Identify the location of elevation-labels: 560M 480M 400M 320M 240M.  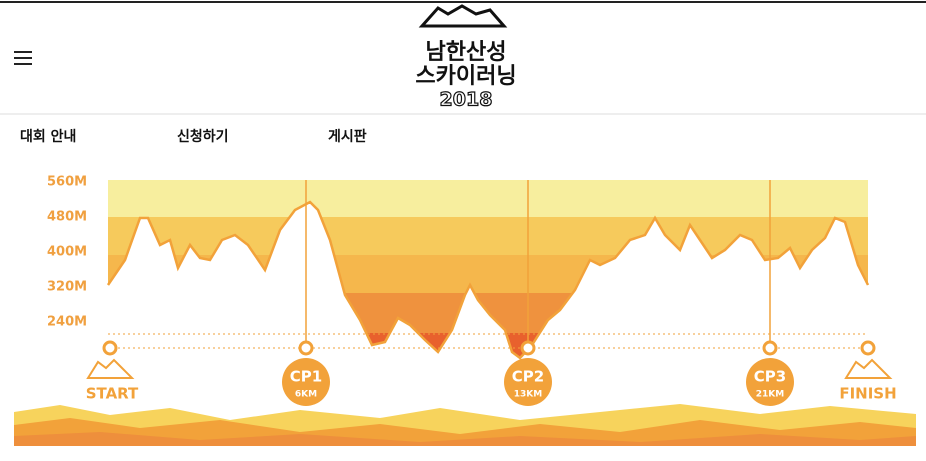
(67, 252).